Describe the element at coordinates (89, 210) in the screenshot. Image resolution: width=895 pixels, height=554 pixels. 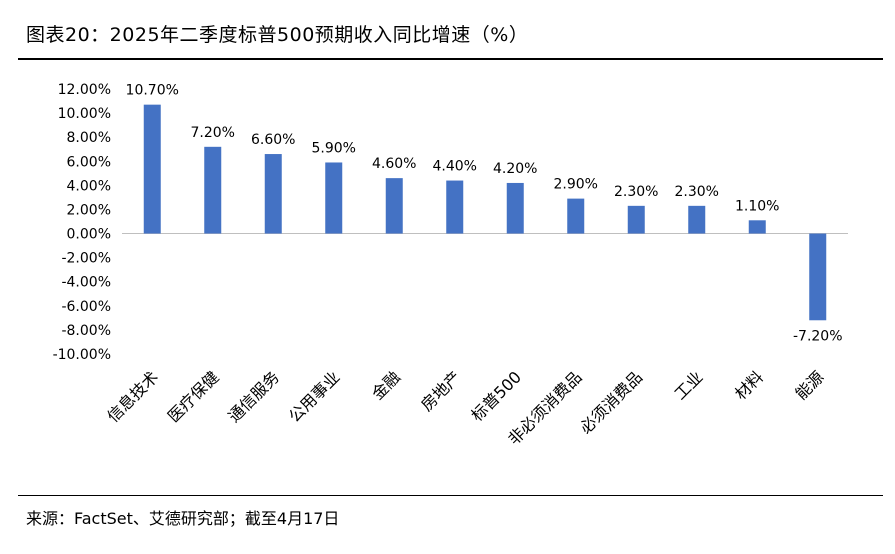
I see `y-tick-label: 2.00%` at that location.